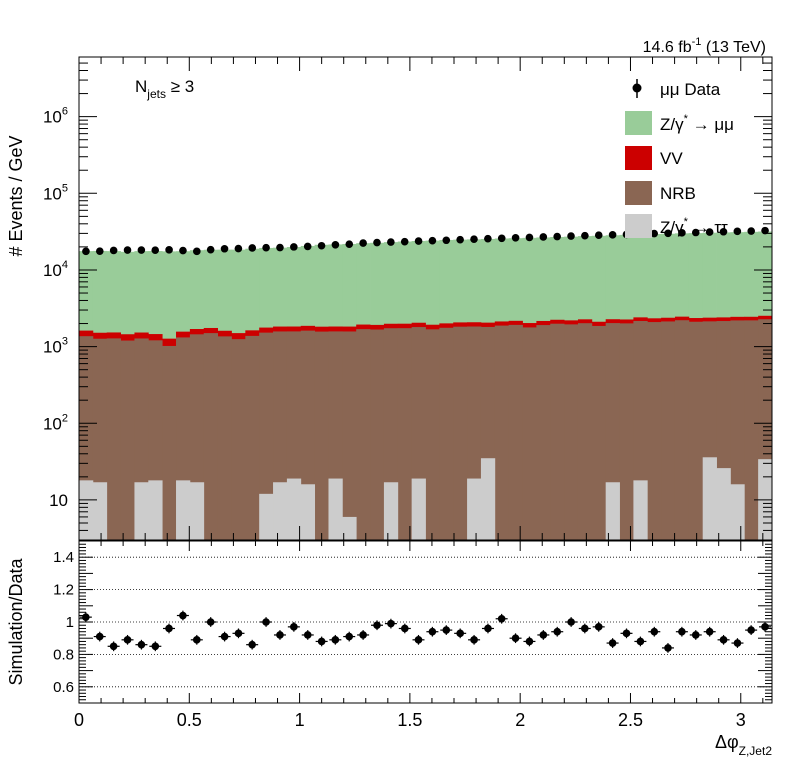  I want to click on x-tick-label-3: 1.5, so click(409, 720).